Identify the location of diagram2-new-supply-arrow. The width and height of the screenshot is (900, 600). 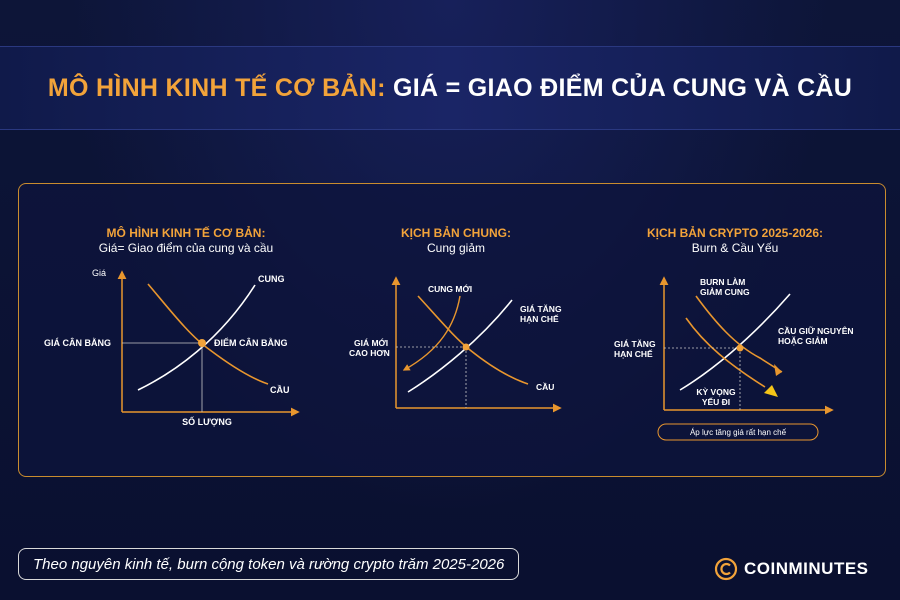
(431, 333).